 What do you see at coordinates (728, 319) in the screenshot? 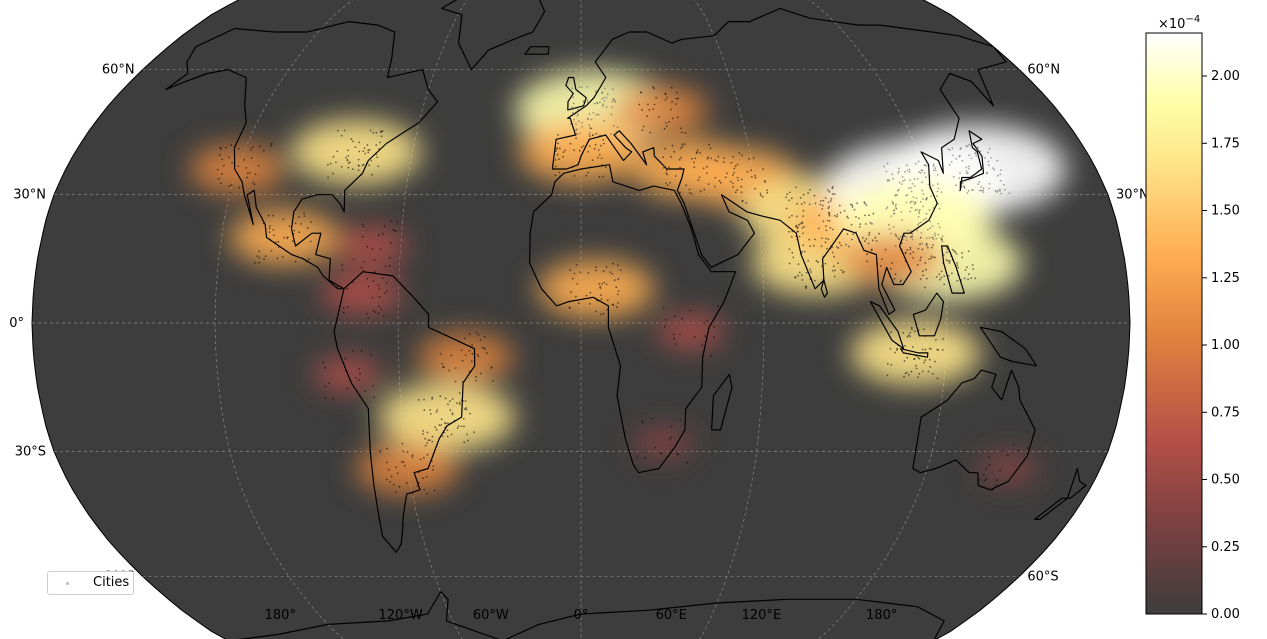
I see `meridian-line` at bounding box center [728, 319].